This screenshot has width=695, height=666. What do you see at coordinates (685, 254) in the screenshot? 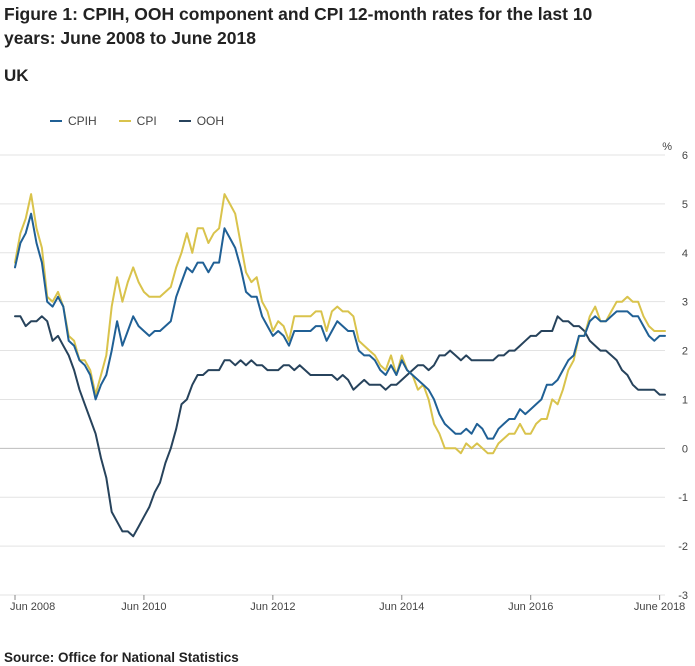
I see `y-tick-label: 4` at bounding box center [685, 254].